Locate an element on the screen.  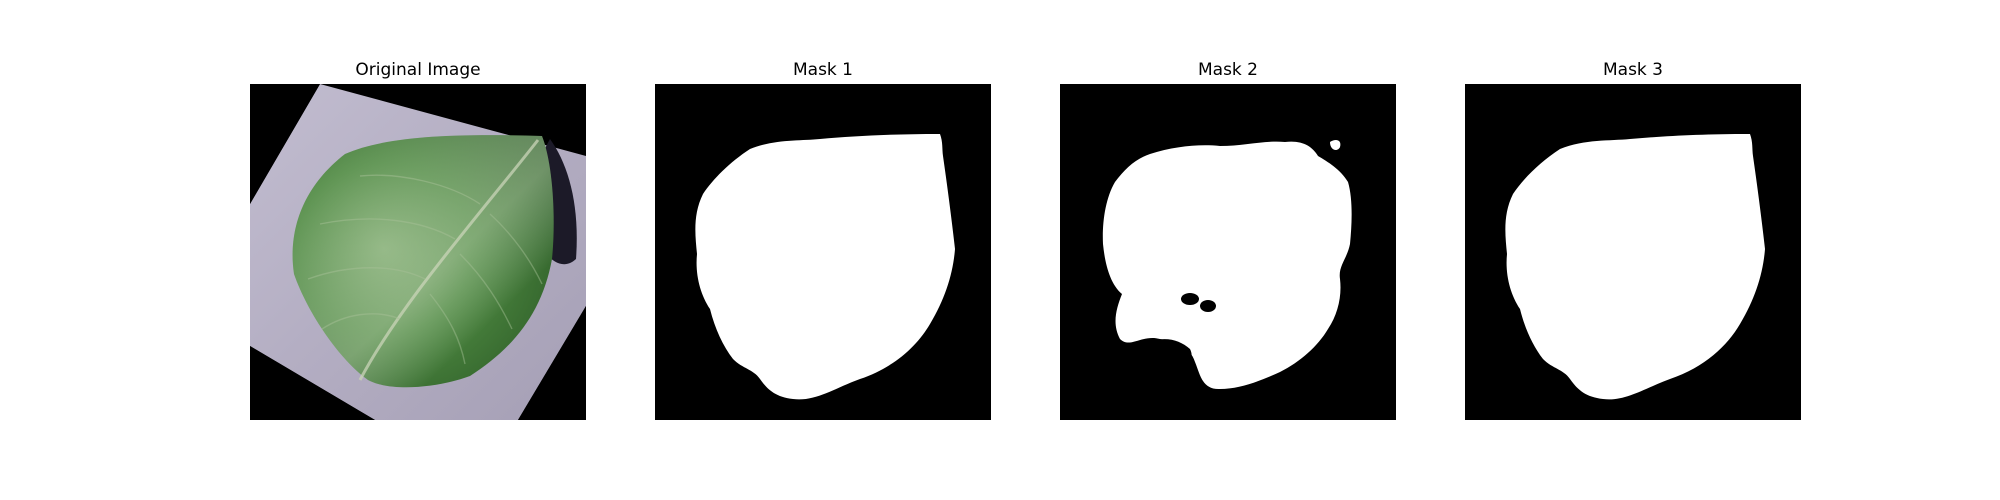
mask-2-title: Mask 2 is located at coordinates (1227, 70).